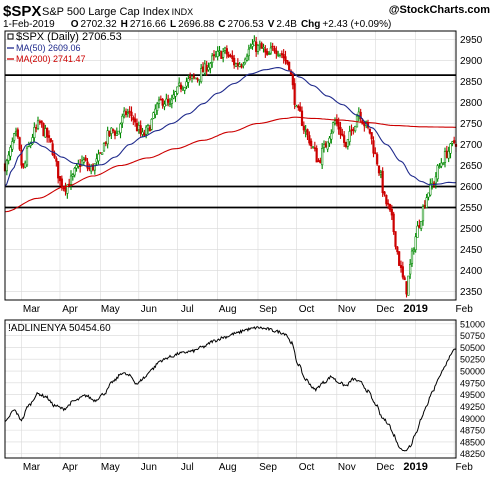 The height and width of the screenshot is (482, 495). I want to click on price-y-tick-label: 2600, so click(471, 187).